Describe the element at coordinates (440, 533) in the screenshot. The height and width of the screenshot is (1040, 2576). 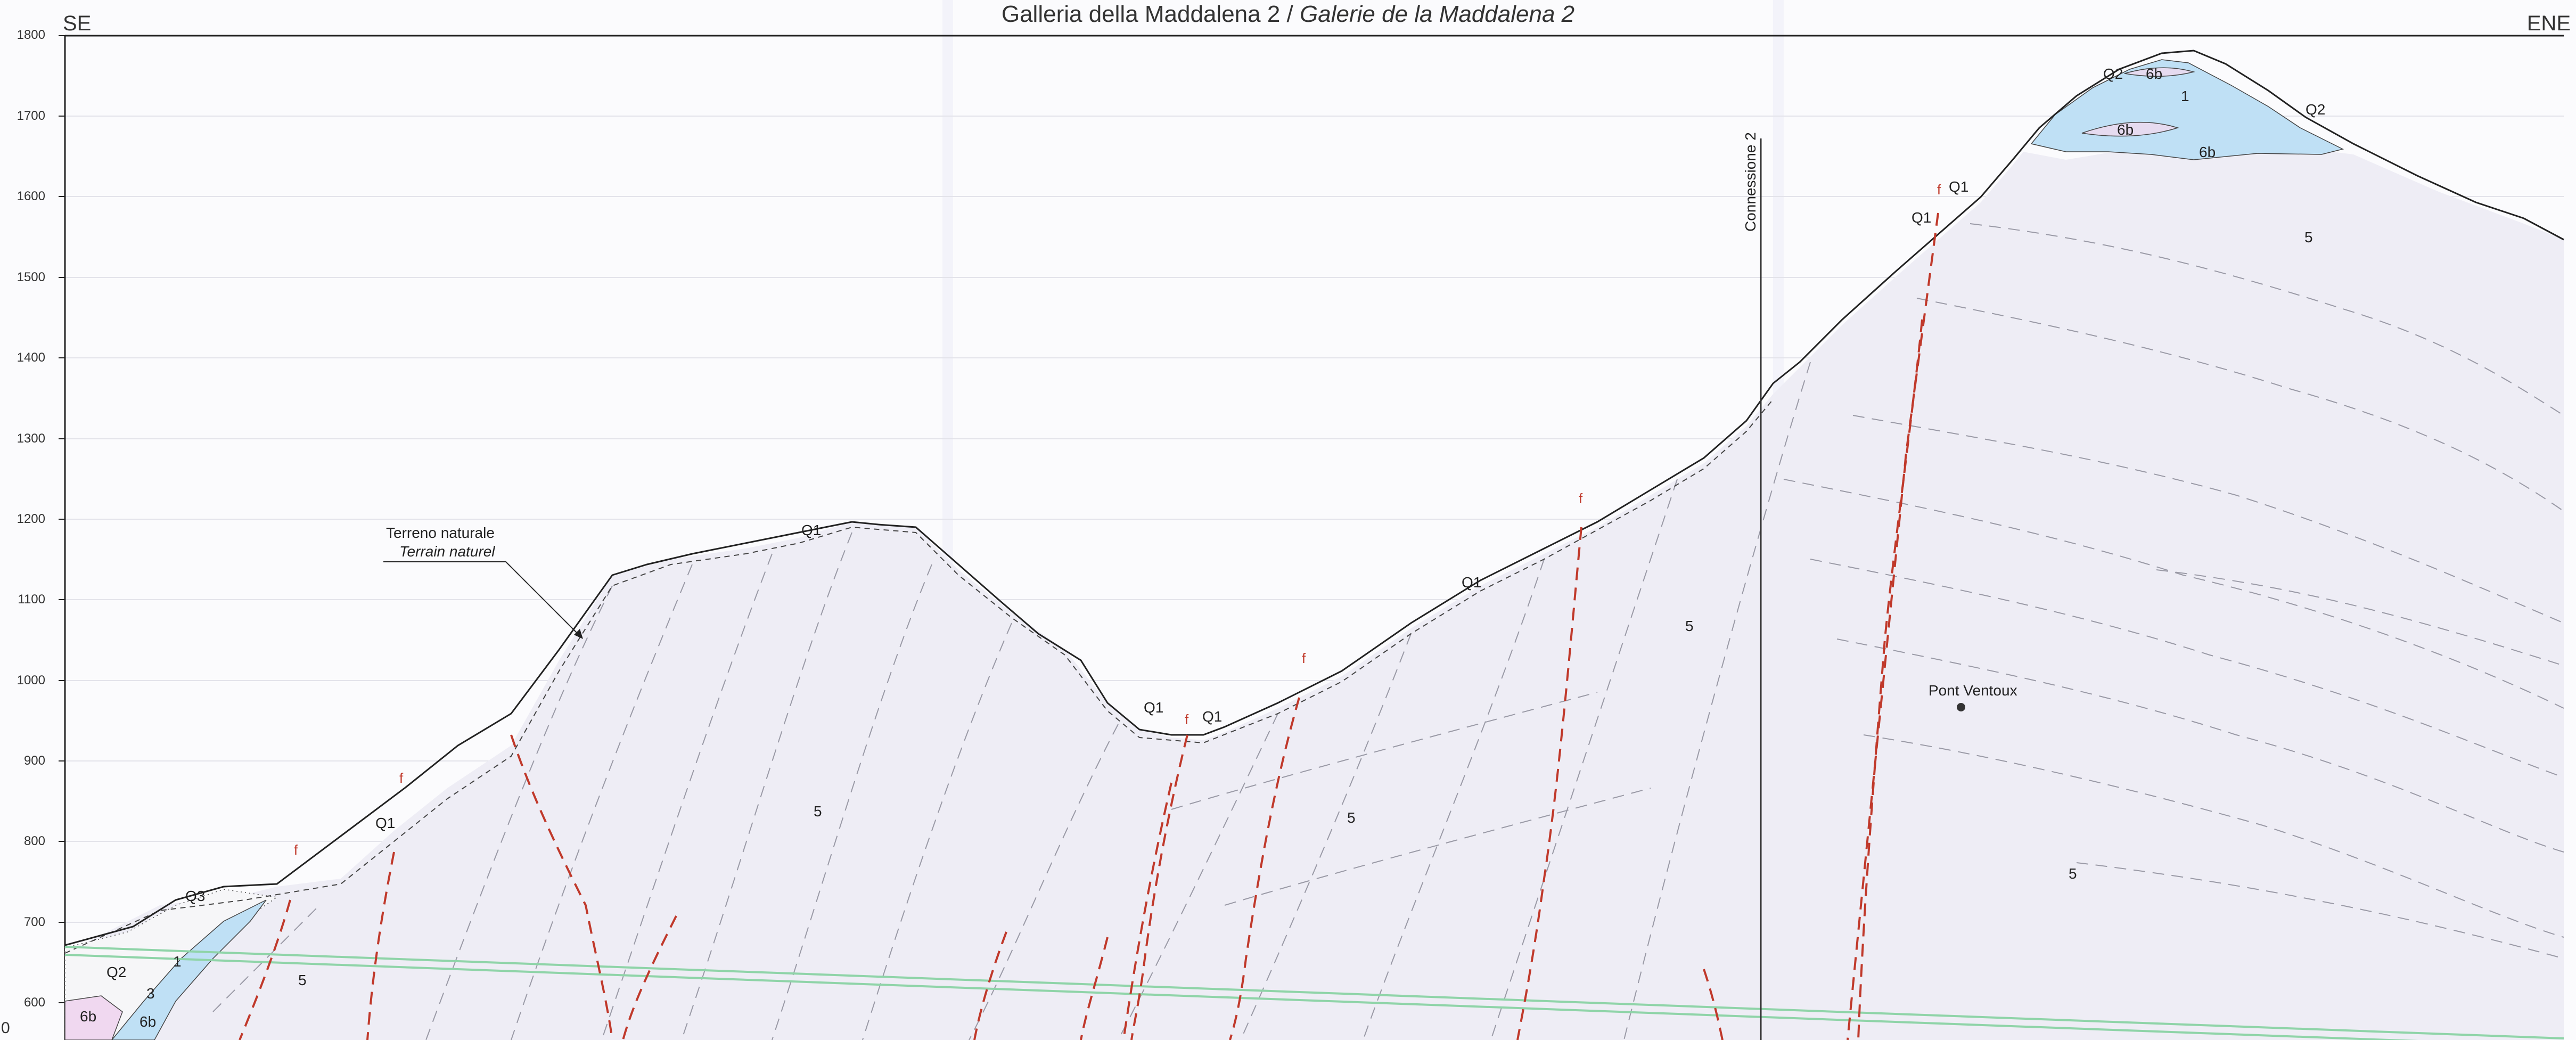
I see `terrain-label-it: Terreno naturale` at that location.